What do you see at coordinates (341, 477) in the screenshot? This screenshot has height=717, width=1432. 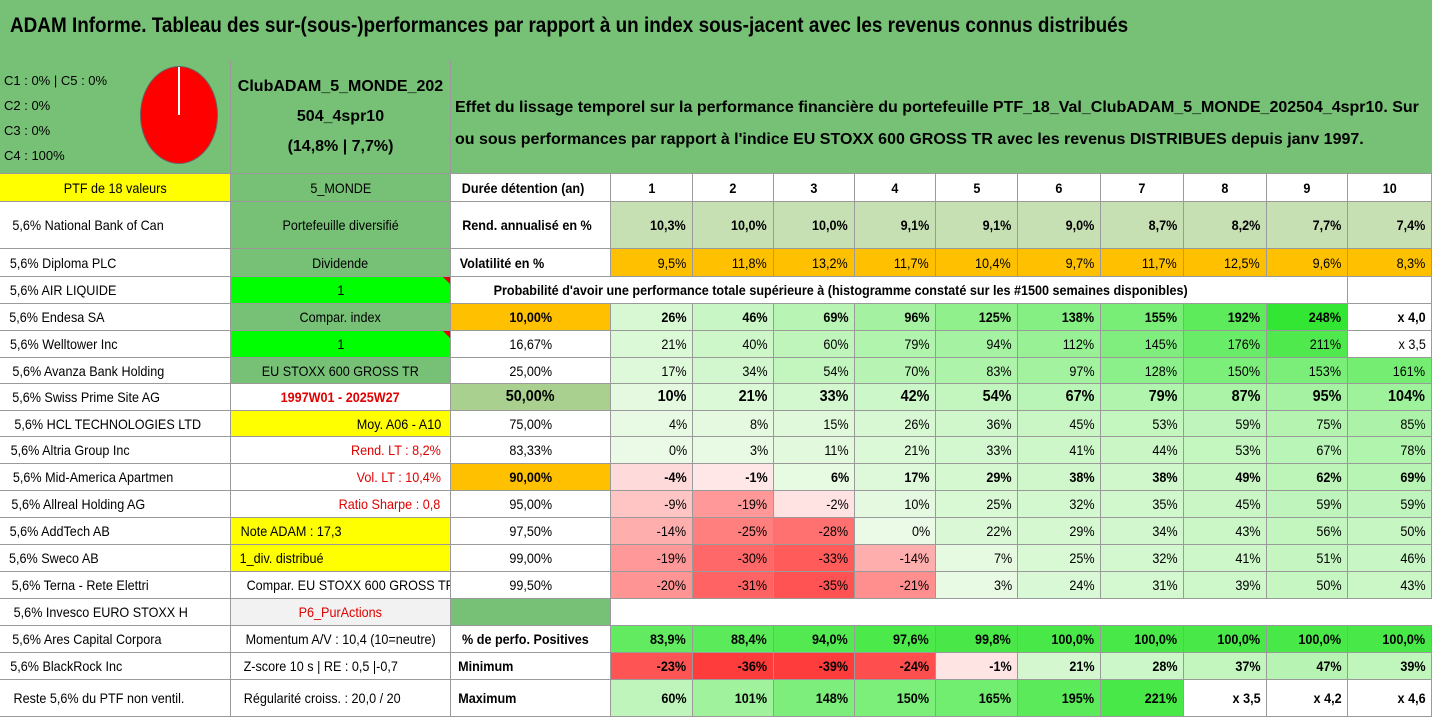 I see `param-cell: Vol. LT : 10,4%` at bounding box center [341, 477].